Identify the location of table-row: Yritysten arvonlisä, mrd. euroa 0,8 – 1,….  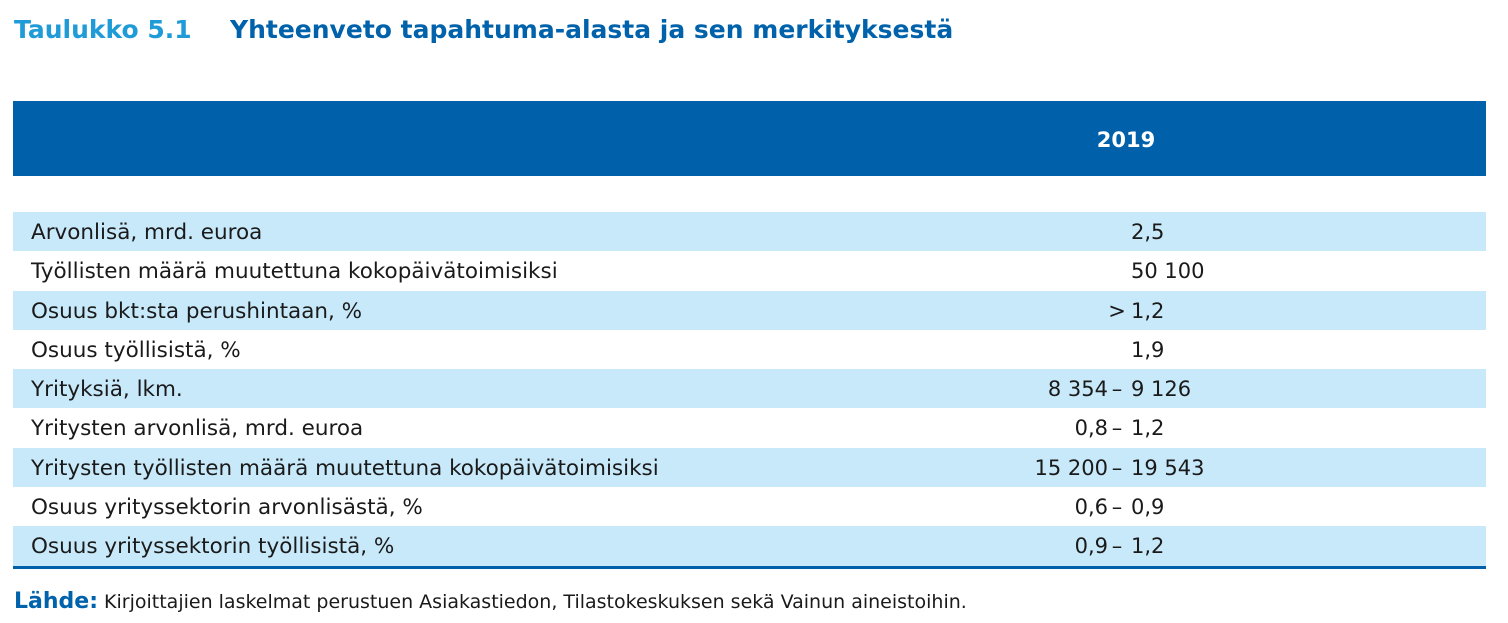
(749, 427).